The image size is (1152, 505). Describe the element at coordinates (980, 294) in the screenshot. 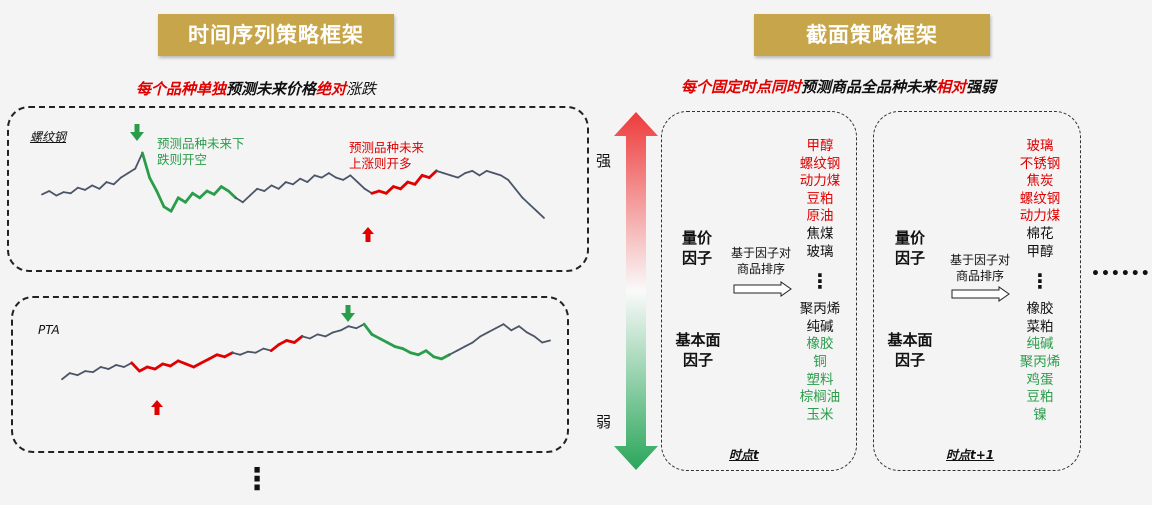

I see `t1-ranking-arrow-icon` at that location.